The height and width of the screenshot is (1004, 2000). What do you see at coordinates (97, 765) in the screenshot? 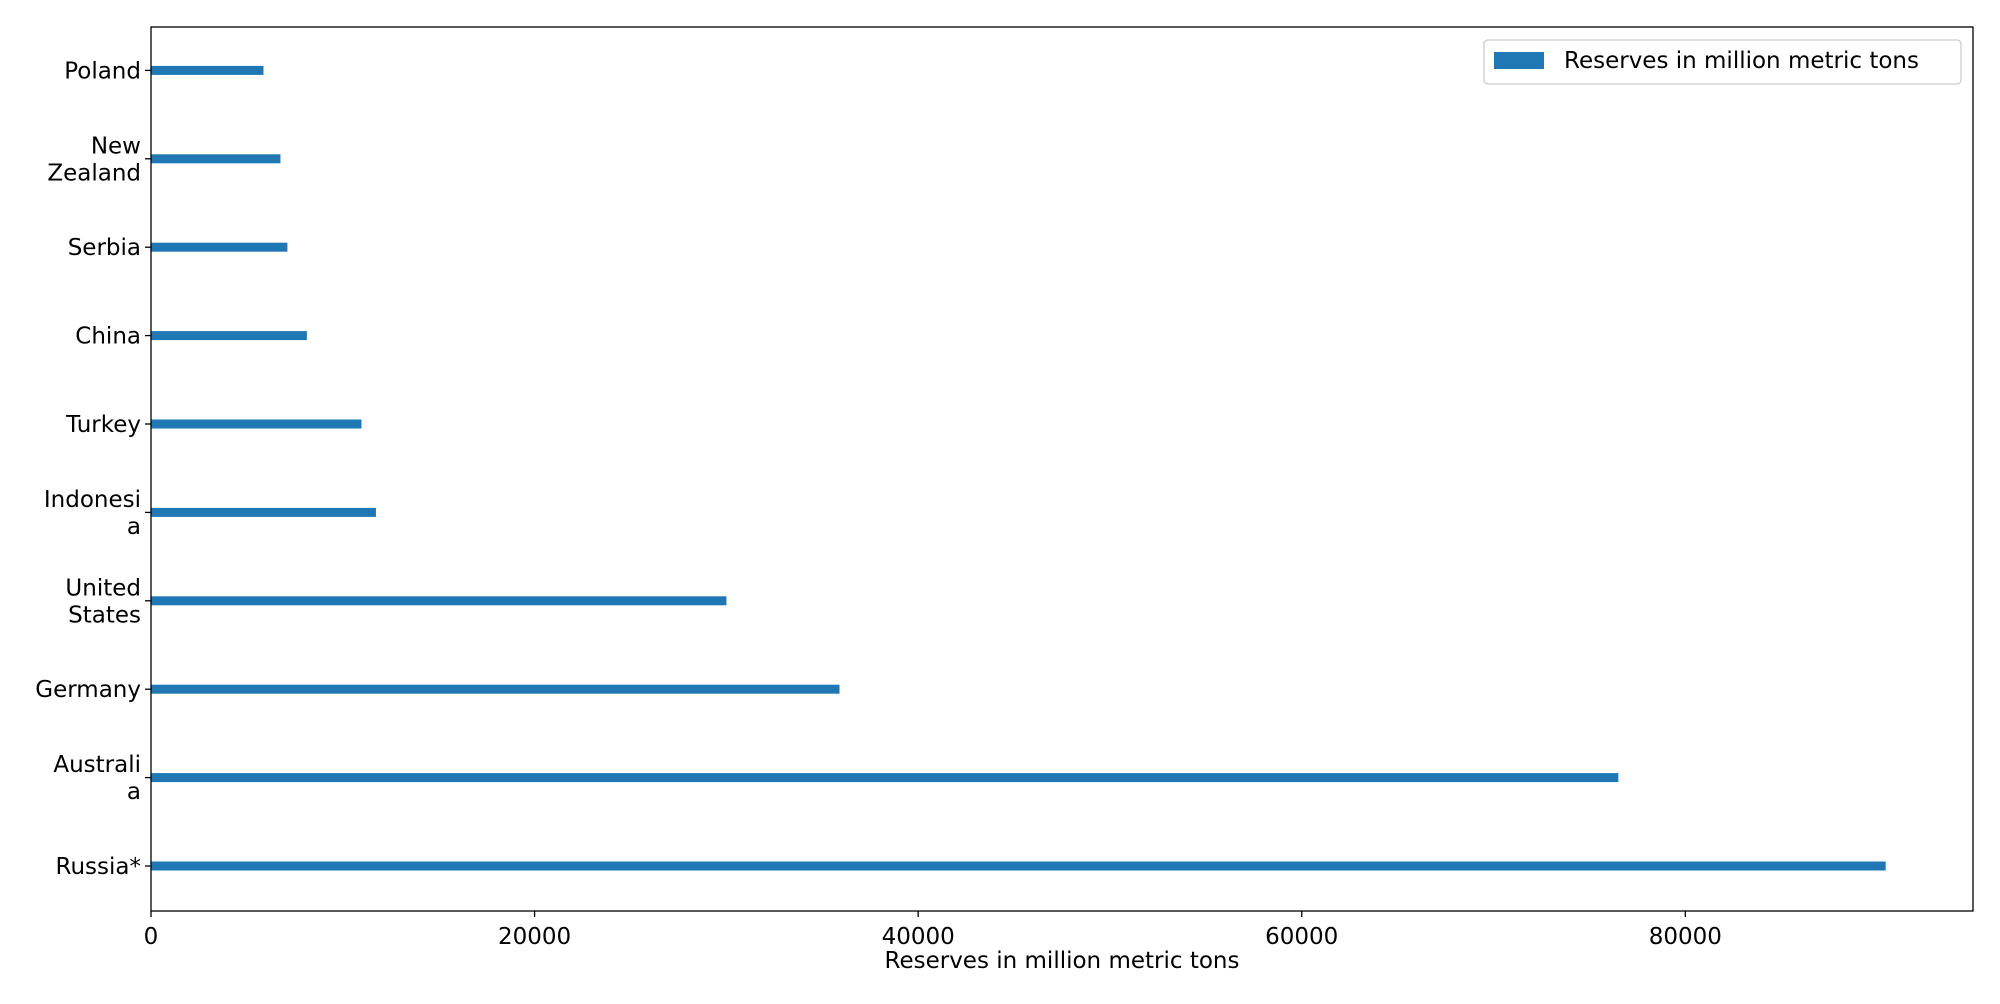
I see `y-tick-label-line: Australi` at bounding box center [97, 765].